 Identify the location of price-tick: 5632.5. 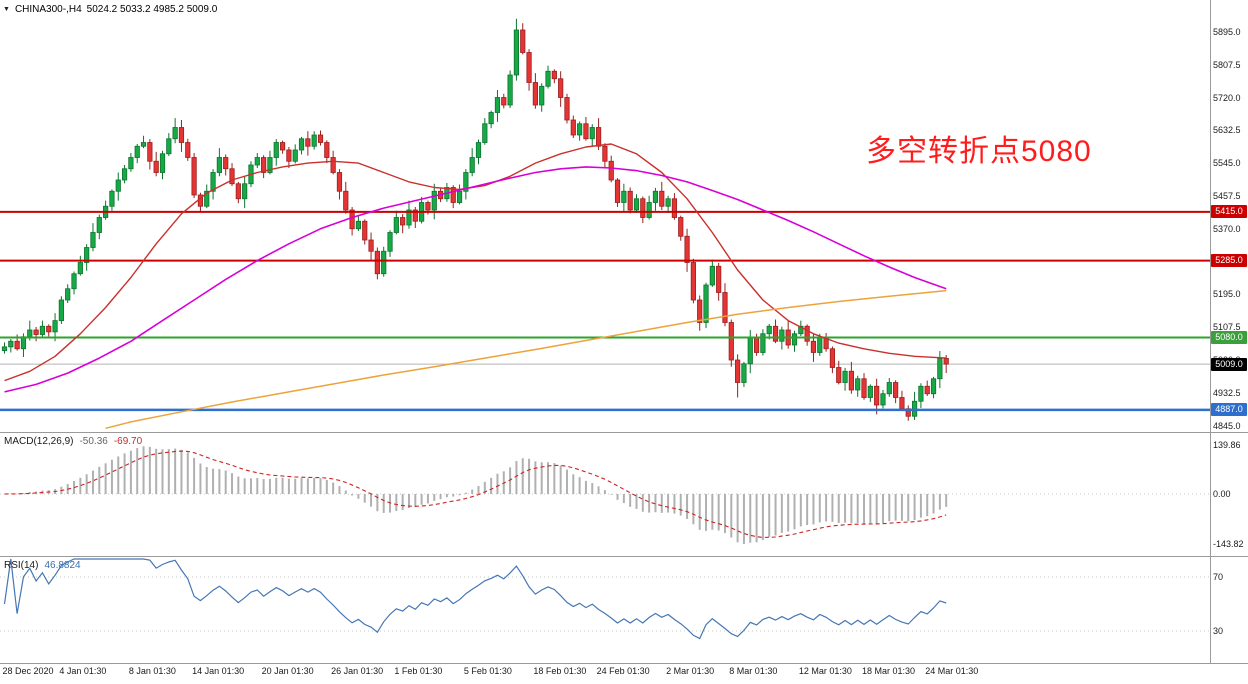
(1227, 130).